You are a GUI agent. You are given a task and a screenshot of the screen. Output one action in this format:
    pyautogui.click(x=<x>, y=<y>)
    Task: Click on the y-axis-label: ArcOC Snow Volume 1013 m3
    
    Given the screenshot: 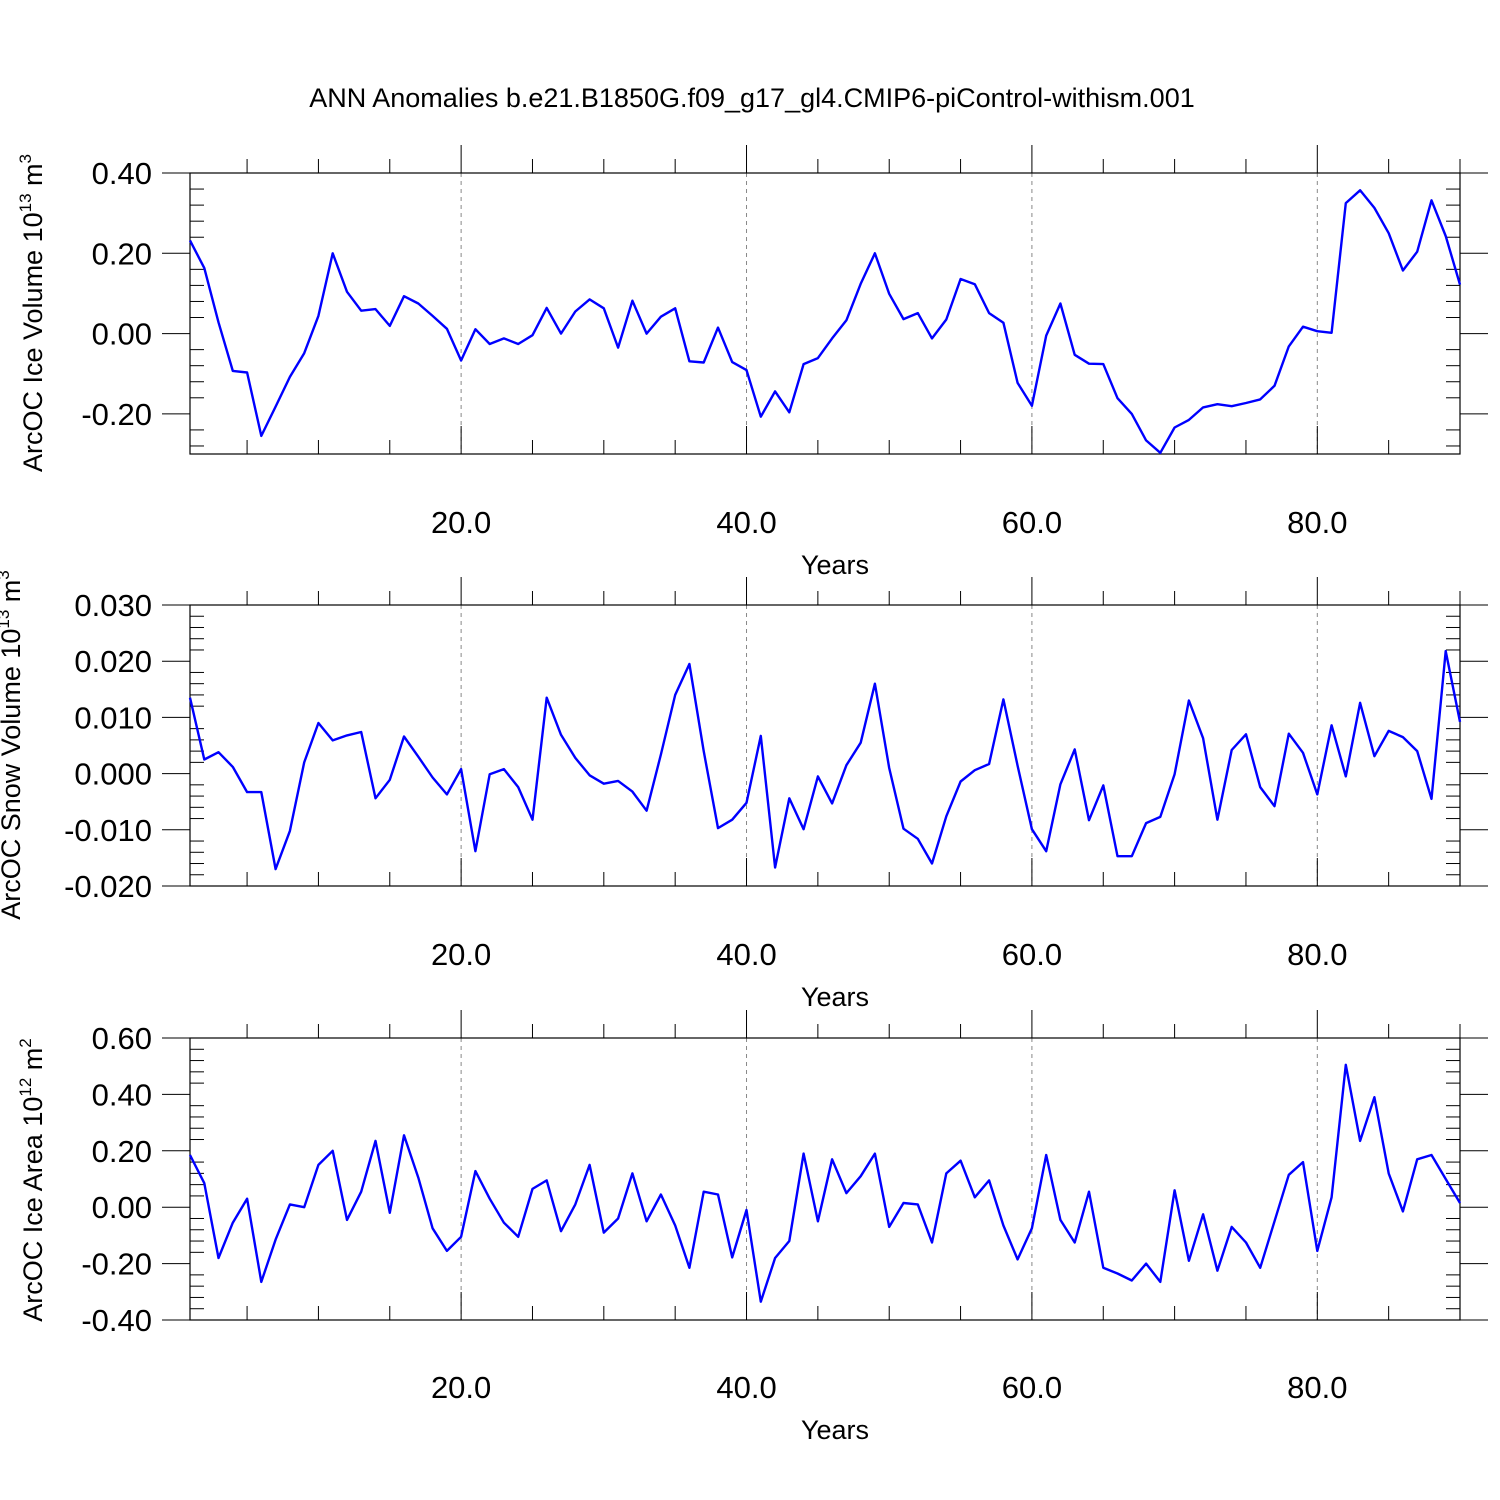 What is the action you would take?
    pyautogui.click(x=13, y=745)
    